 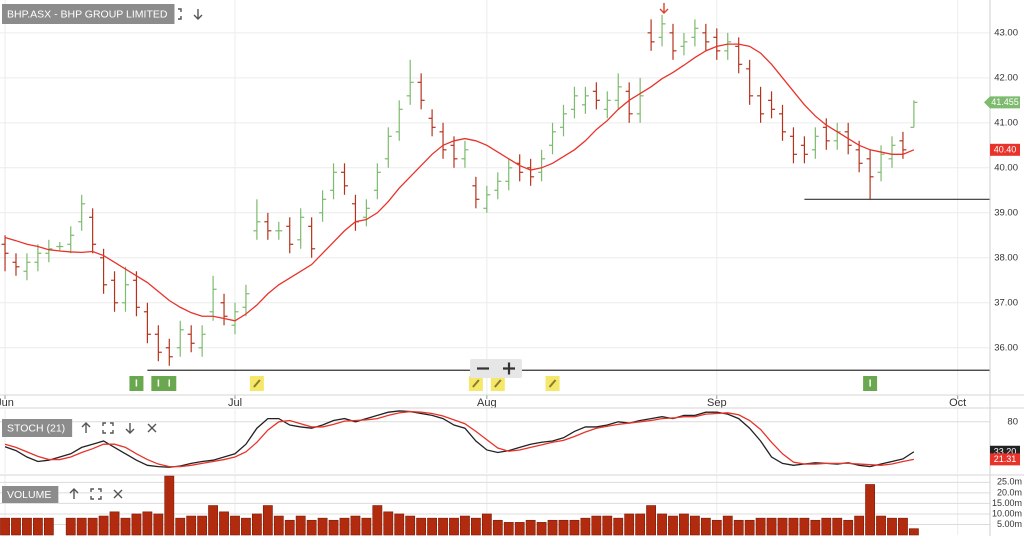 I want to click on panel-title: STOCH (21), so click(x=36, y=428).